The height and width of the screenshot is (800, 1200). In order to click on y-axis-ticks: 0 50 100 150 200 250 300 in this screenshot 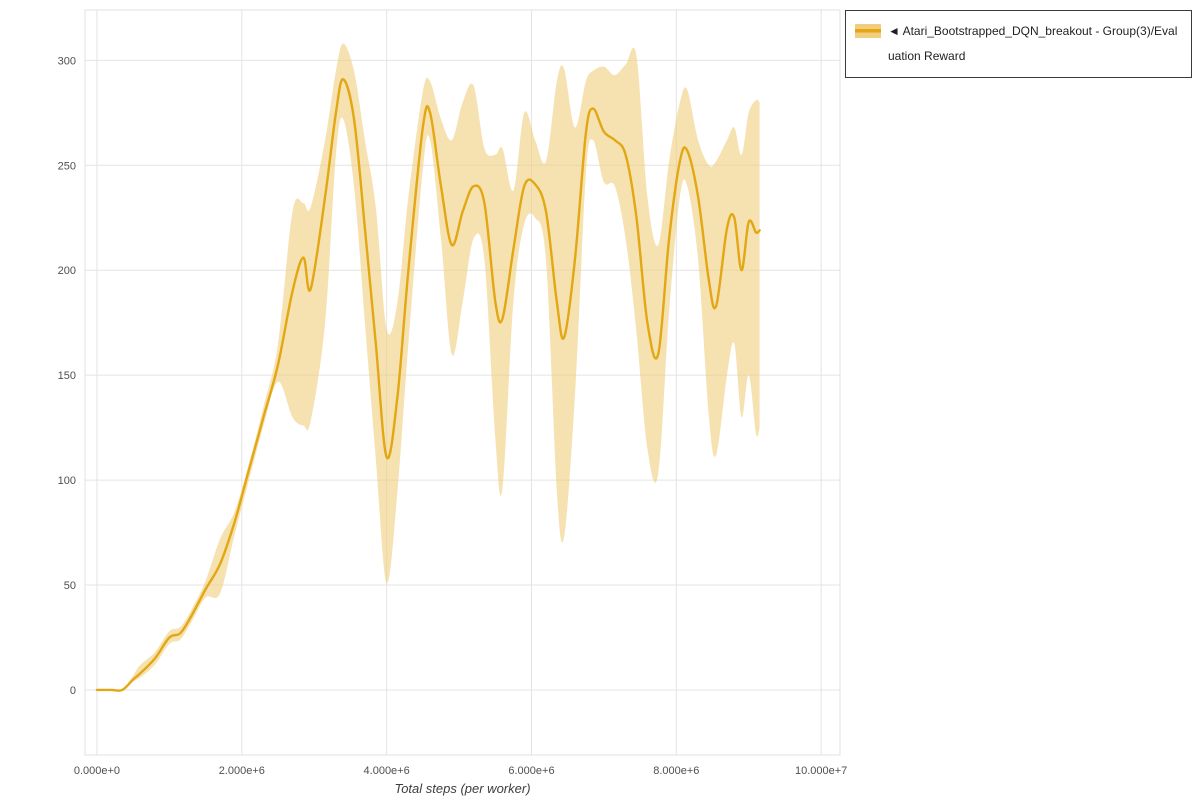, I will do `click(67, 376)`.